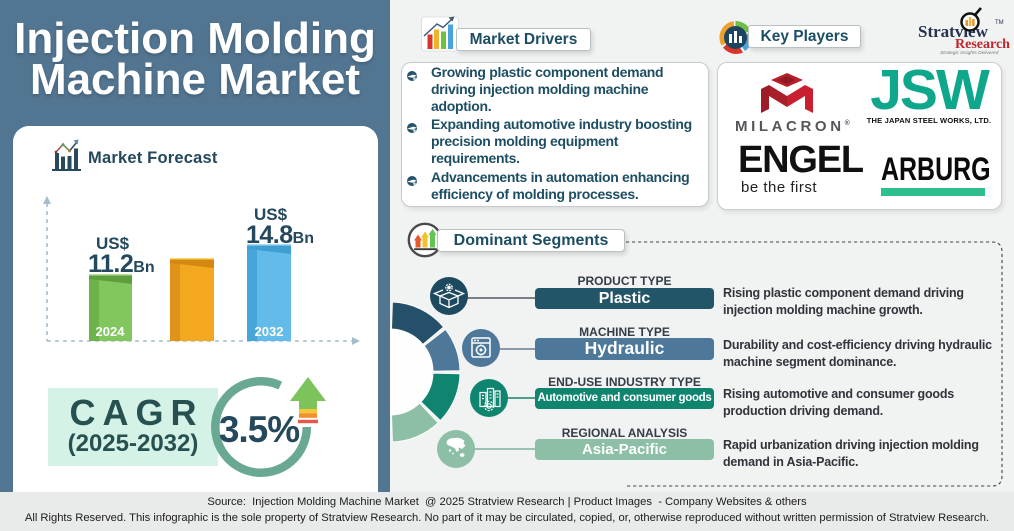 This screenshot has height=531, width=1014. Describe the element at coordinates (269, 331) in the screenshot. I see `svg-text: 2032` at that location.